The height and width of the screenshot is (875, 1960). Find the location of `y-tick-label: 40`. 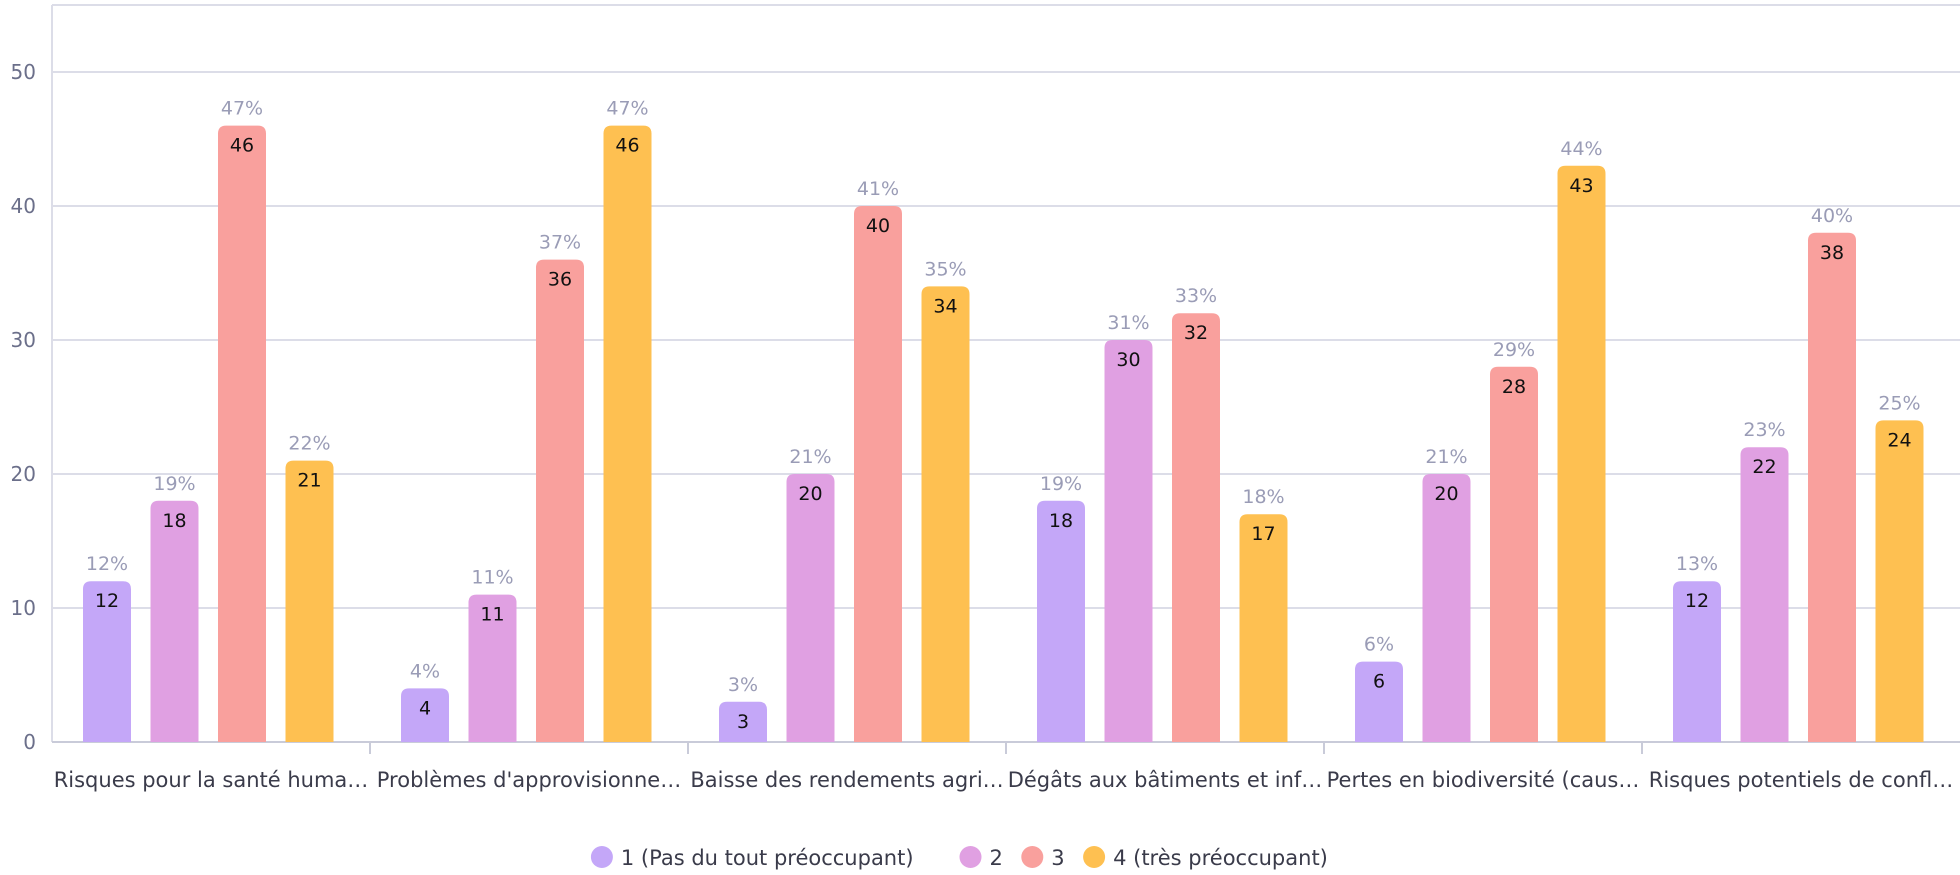

y-tick-label: 40 is located at coordinates (23, 206).